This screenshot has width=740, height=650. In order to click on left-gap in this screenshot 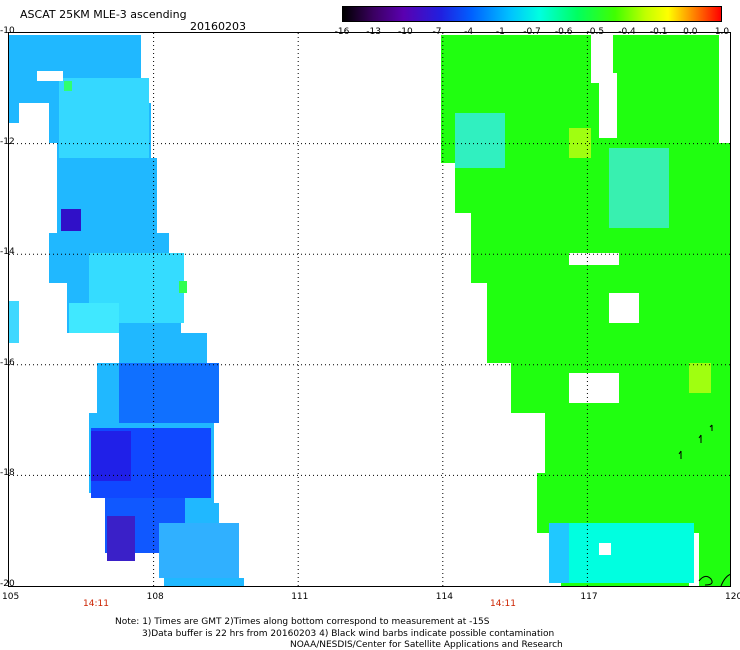, I will do `click(50, 76)`.